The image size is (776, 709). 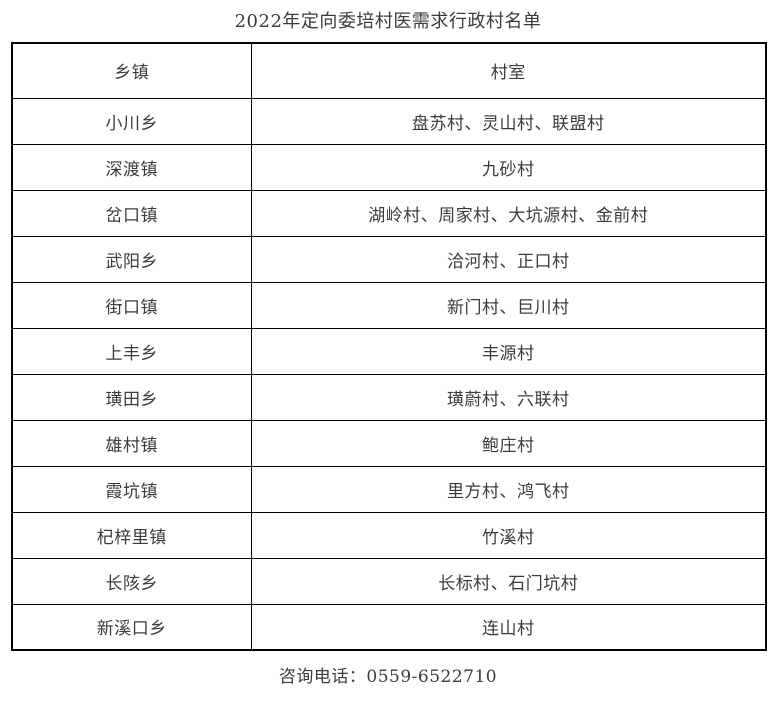 What do you see at coordinates (508, 121) in the screenshot?
I see `villages-cell: 盘苏村、灵山村、联盟村` at bounding box center [508, 121].